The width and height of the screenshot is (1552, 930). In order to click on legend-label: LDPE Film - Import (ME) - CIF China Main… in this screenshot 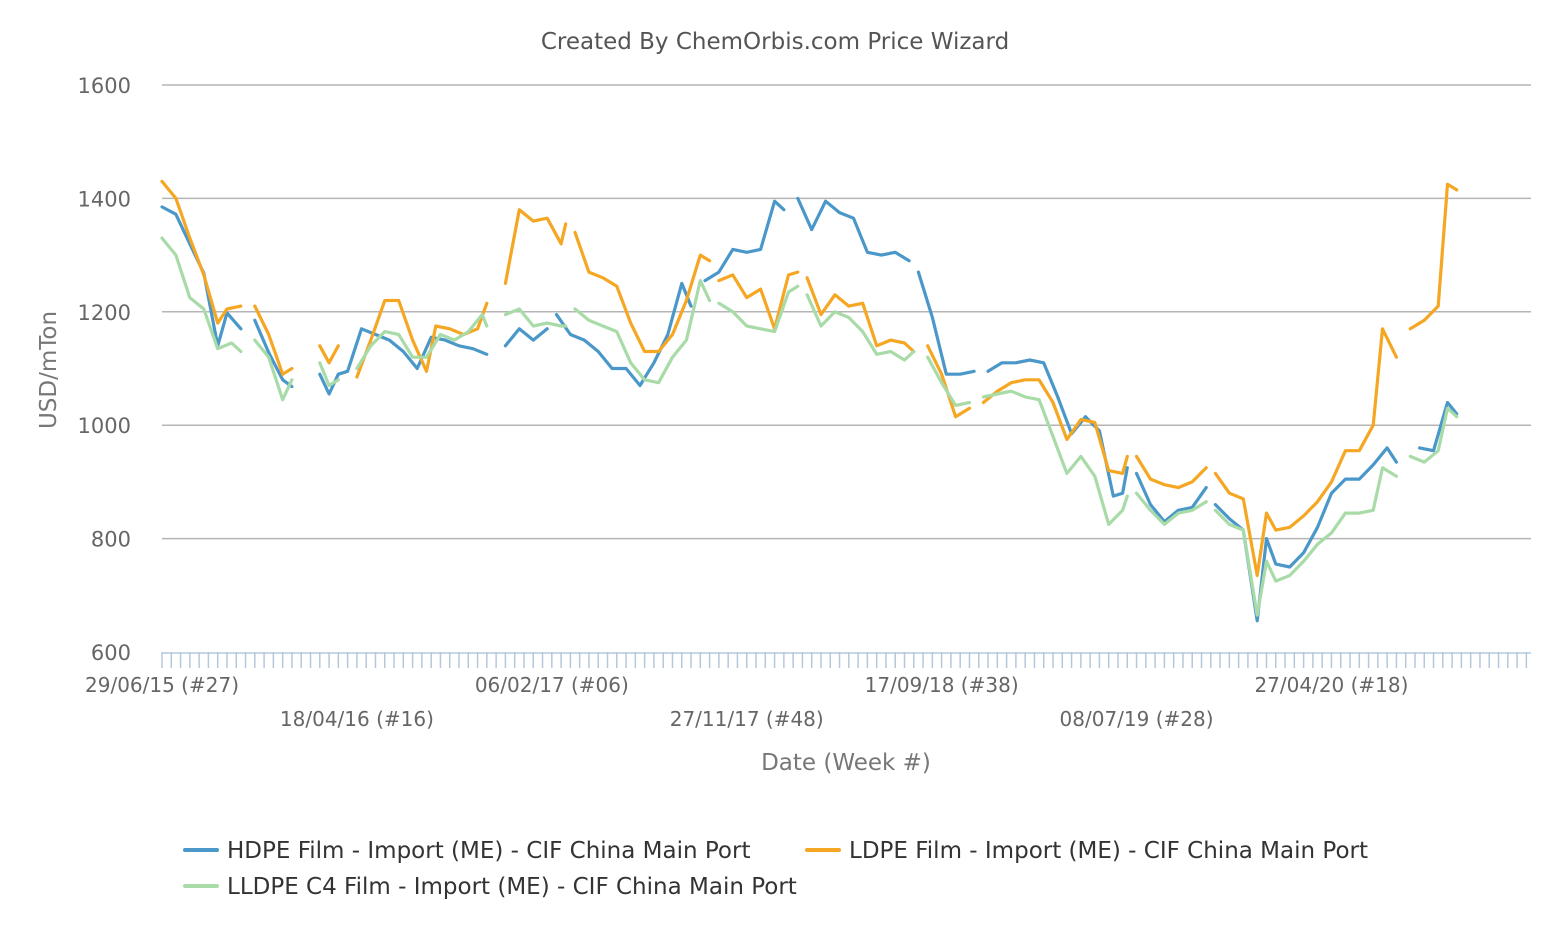, I will do `click(1108, 851)`.